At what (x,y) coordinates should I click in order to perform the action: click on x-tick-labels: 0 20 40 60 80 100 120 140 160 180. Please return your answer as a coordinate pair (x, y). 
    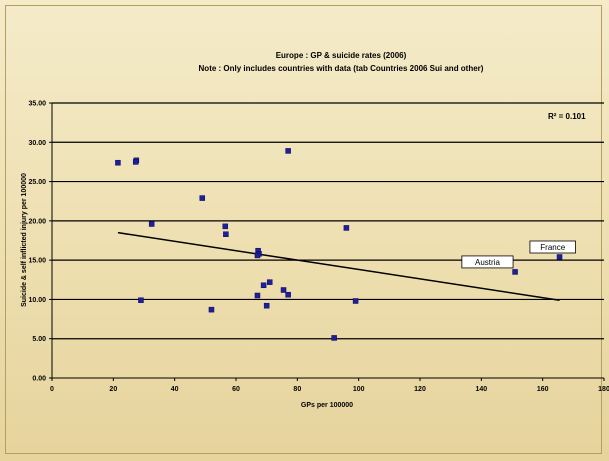
    Looking at the image, I should click on (329, 389).